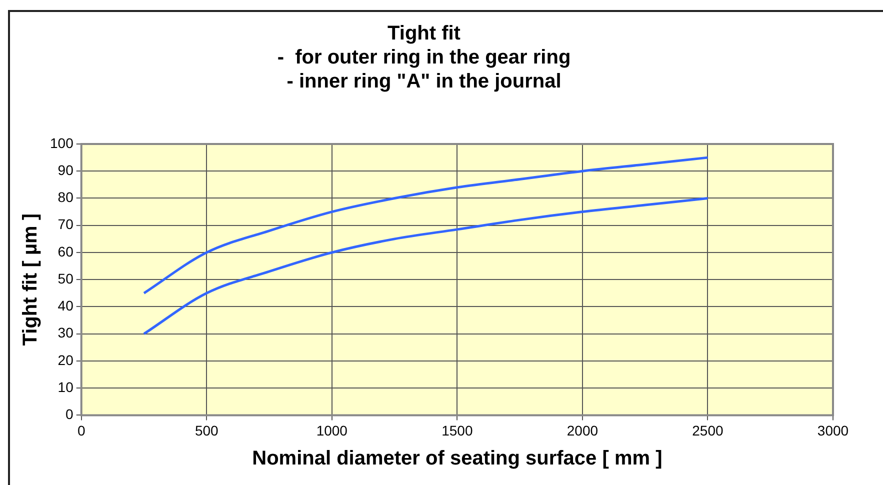 This screenshot has height=485, width=883. What do you see at coordinates (708, 430) in the screenshot?
I see `x-tick-label: 2500` at bounding box center [708, 430].